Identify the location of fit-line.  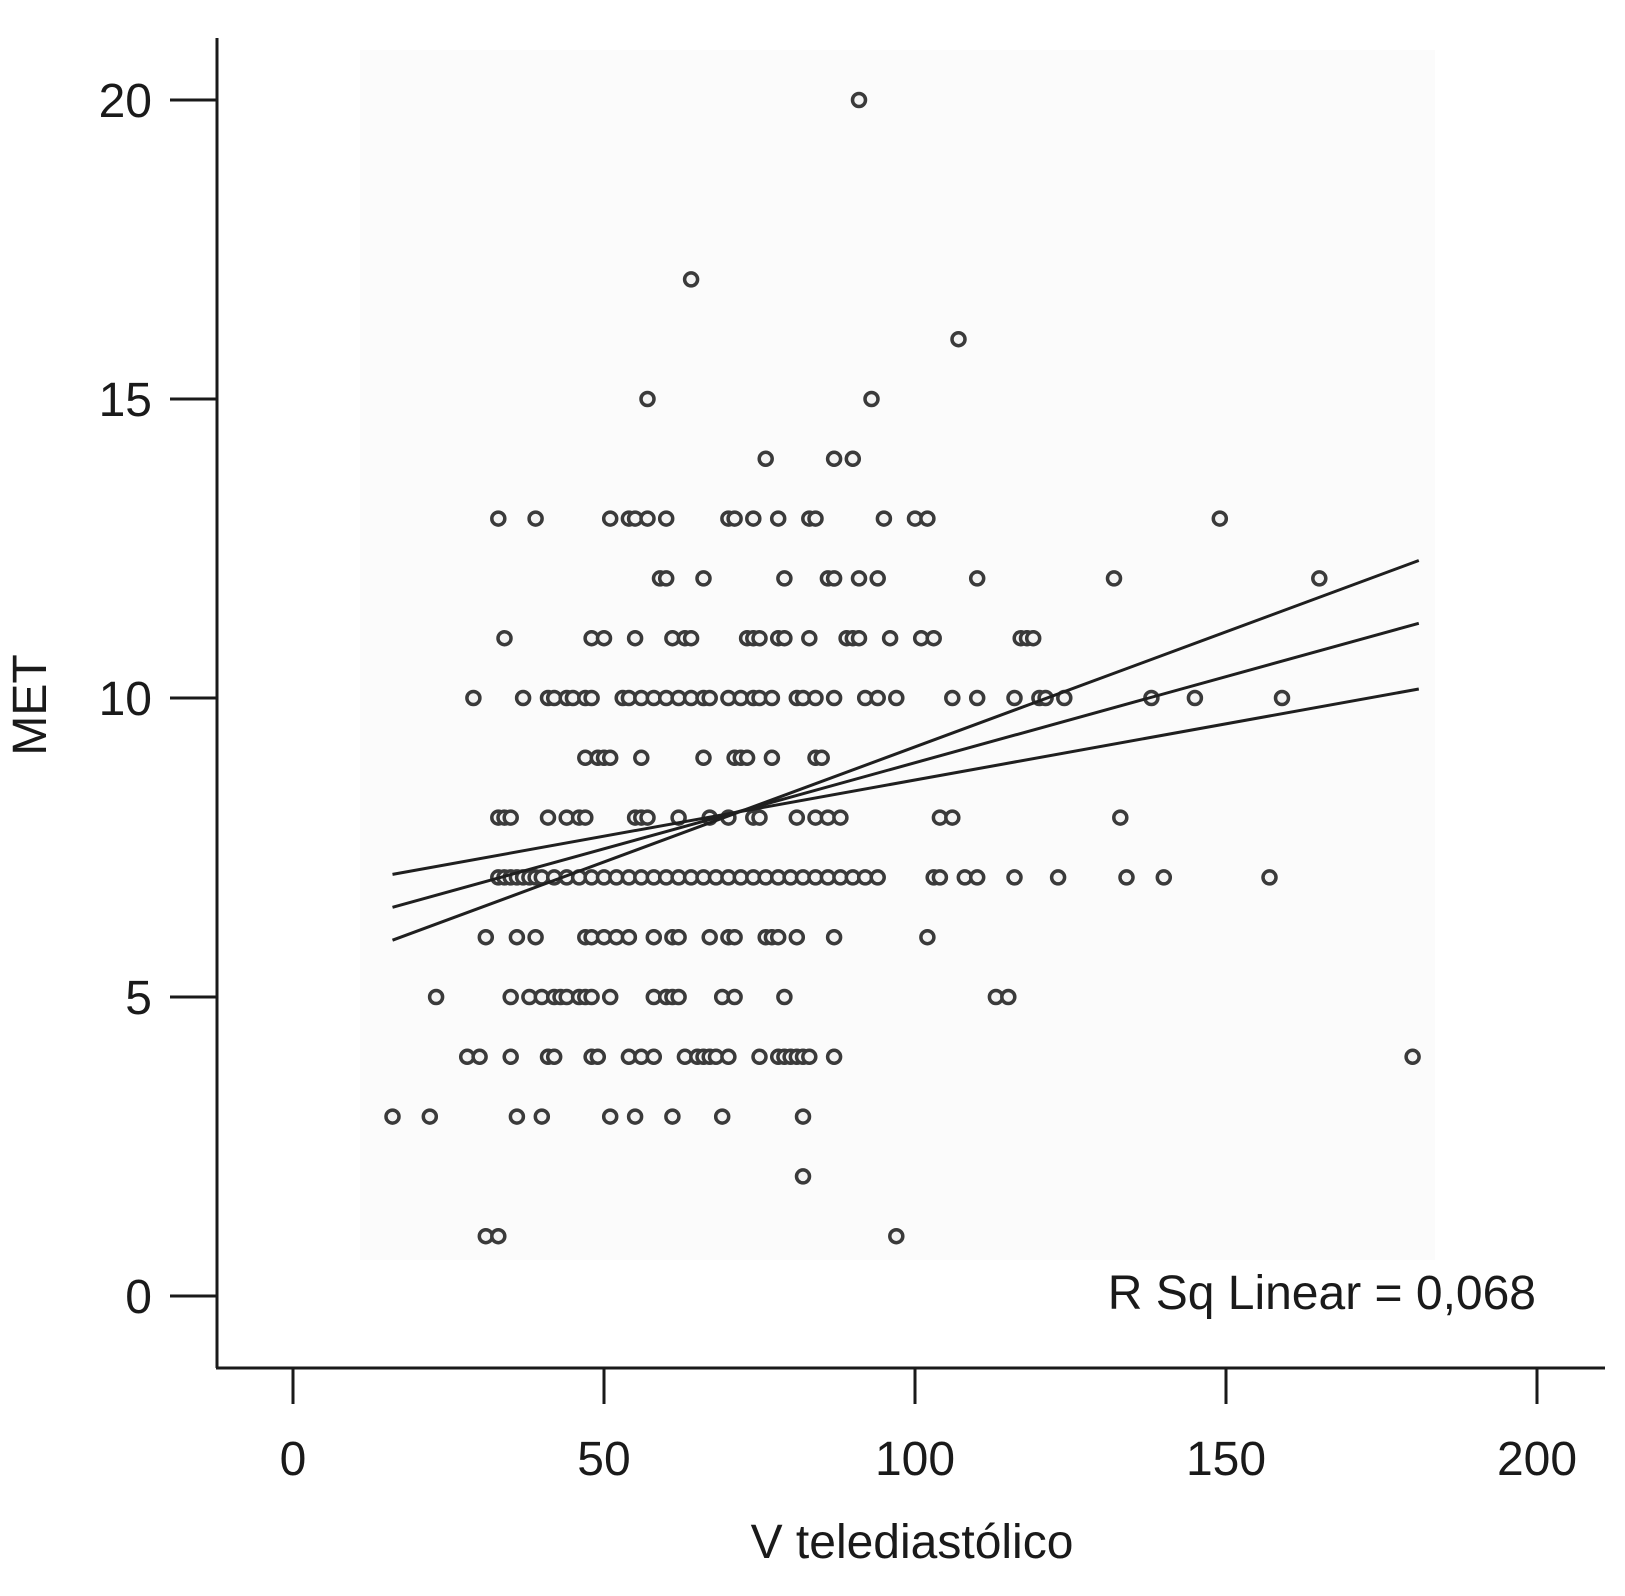
(906, 765).